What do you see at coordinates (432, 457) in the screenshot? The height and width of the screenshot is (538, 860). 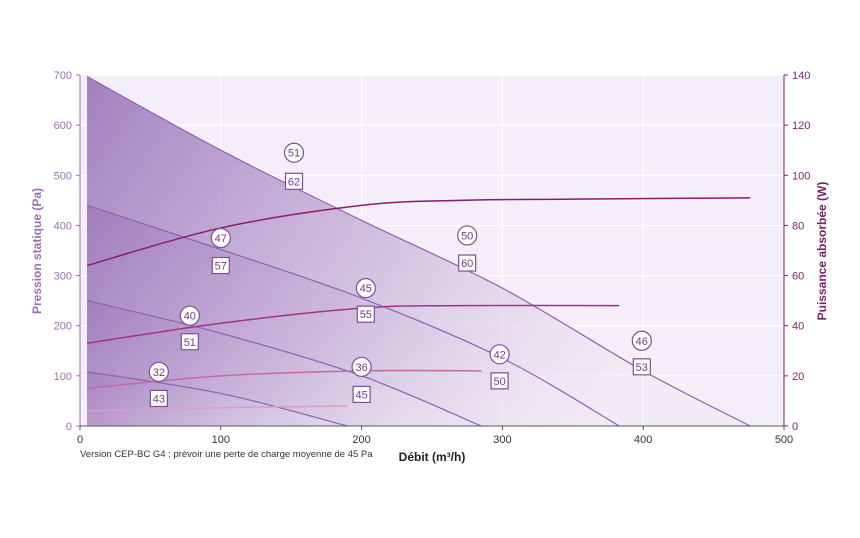 I see `x-axis-label: Débit (m³/h)` at bounding box center [432, 457].